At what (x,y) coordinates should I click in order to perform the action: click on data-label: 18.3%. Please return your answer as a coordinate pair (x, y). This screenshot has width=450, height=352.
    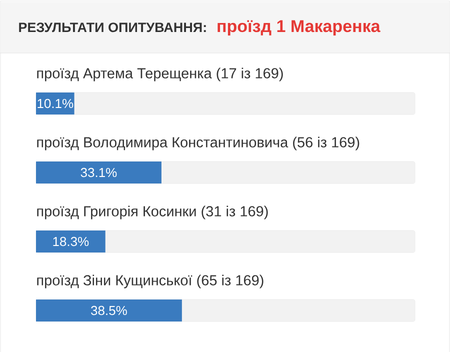
    Looking at the image, I should click on (71, 241).